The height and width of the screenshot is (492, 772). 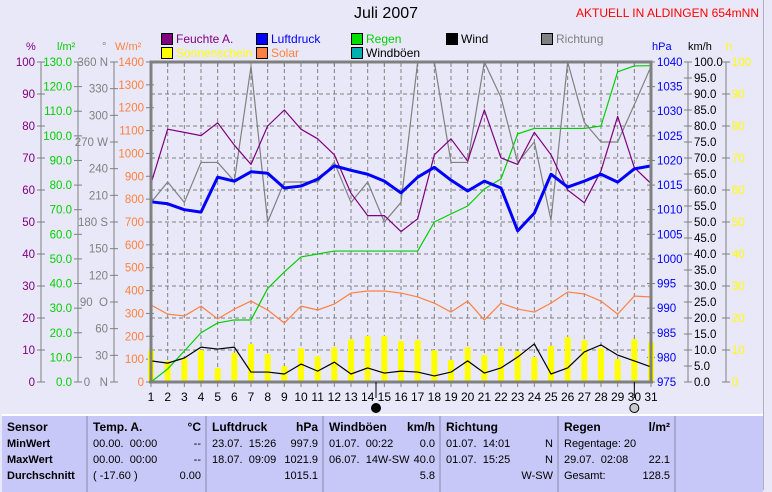 I want to click on cell-label: 01.07. 14:01, so click(x=478, y=444).